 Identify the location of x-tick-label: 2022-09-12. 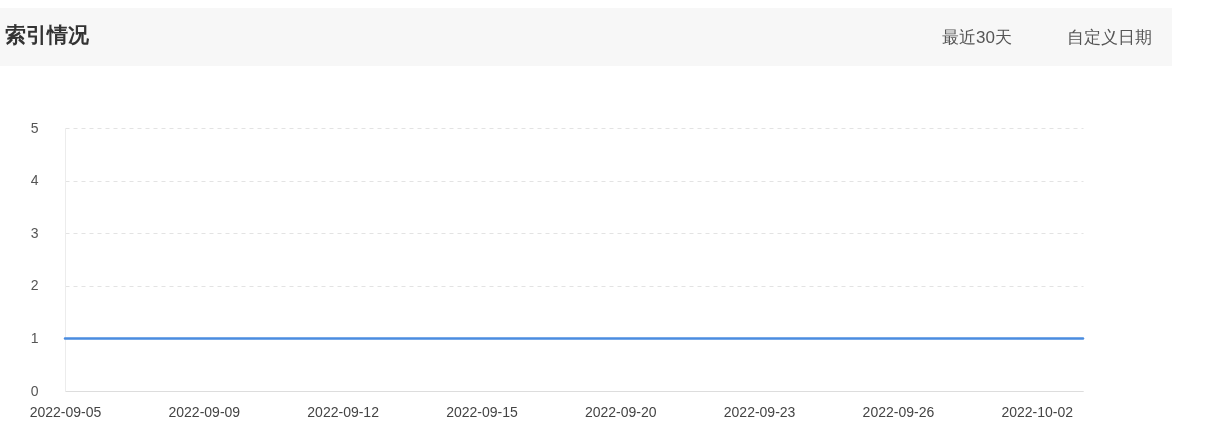
(343, 411).